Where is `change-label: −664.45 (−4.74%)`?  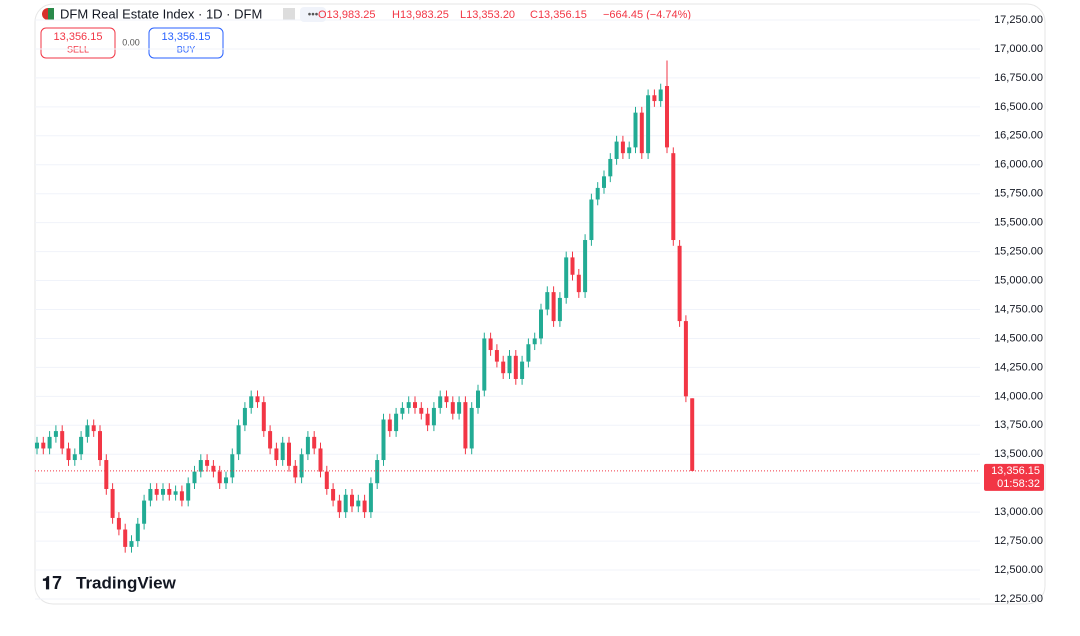 change-label: −664.45 (−4.74%) is located at coordinates (647, 15).